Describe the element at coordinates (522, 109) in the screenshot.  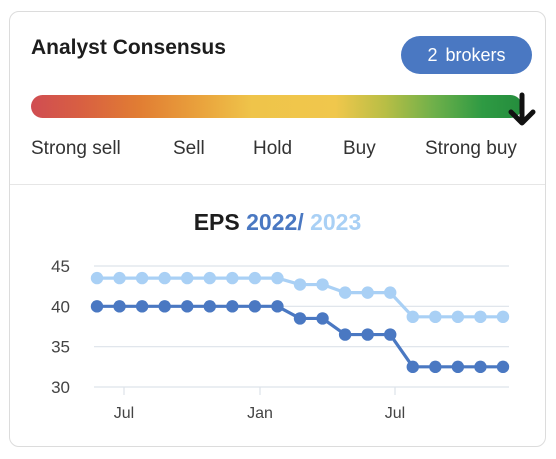
I see `arrow-down-icon` at that location.